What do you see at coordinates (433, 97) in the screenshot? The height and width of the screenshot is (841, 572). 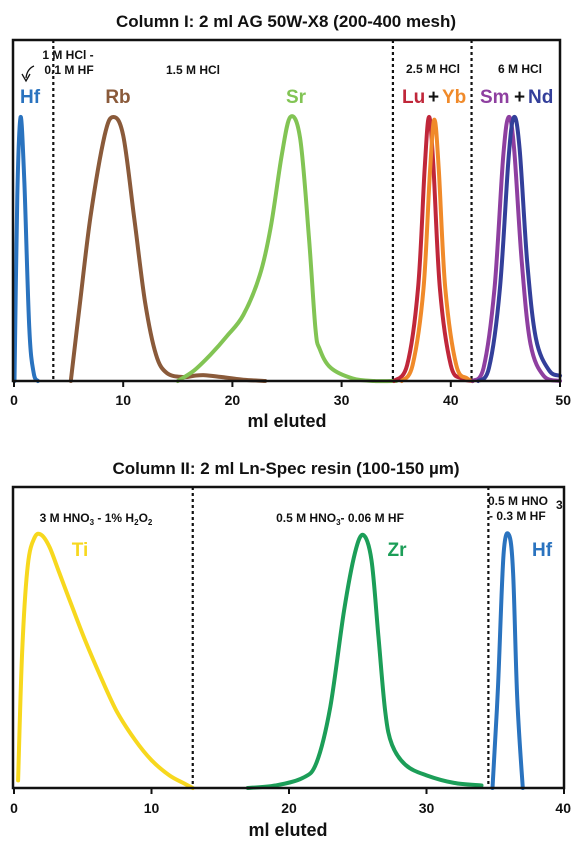 I see `panel-1-peak-label-plus-1: +` at bounding box center [433, 97].